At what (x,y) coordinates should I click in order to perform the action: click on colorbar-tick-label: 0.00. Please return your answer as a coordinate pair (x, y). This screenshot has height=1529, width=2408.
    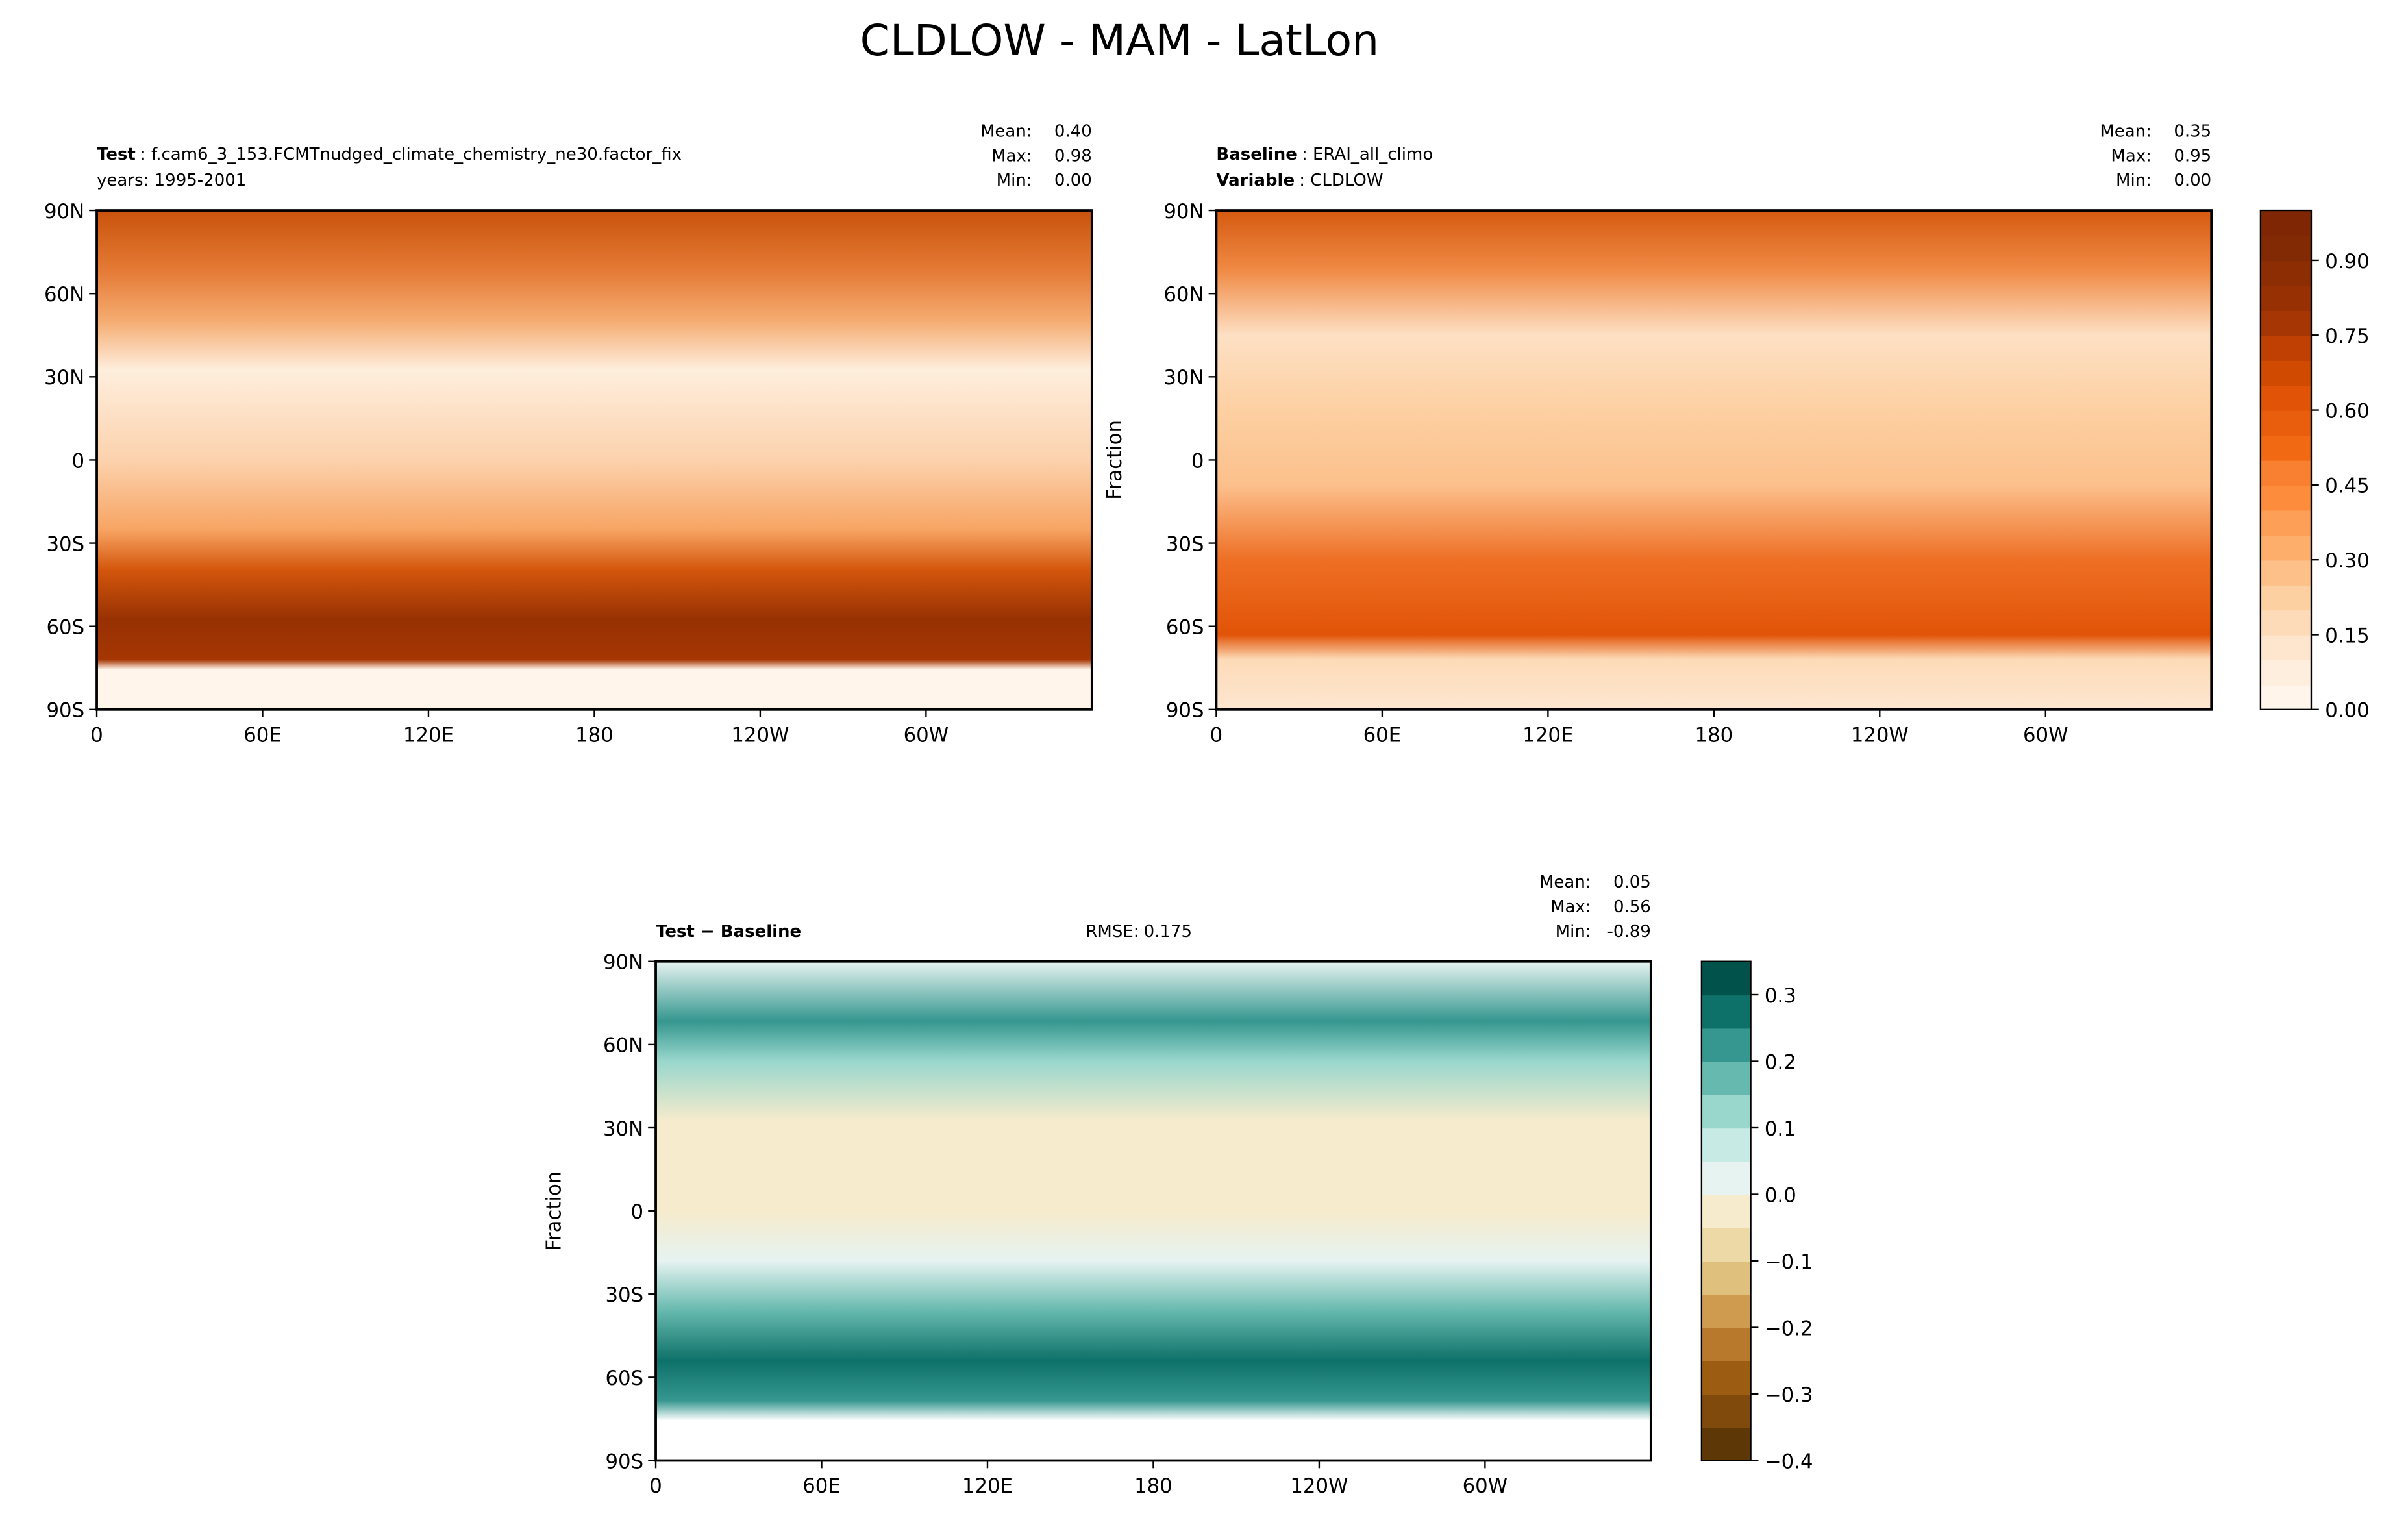
    Looking at the image, I should click on (2347, 711).